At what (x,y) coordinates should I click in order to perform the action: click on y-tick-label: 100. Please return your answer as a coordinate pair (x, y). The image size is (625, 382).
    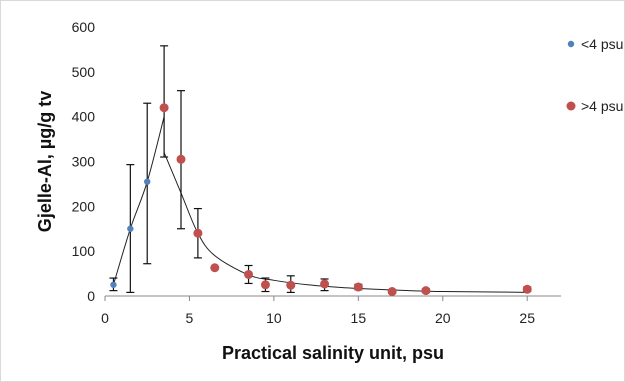
    Looking at the image, I should click on (84, 251).